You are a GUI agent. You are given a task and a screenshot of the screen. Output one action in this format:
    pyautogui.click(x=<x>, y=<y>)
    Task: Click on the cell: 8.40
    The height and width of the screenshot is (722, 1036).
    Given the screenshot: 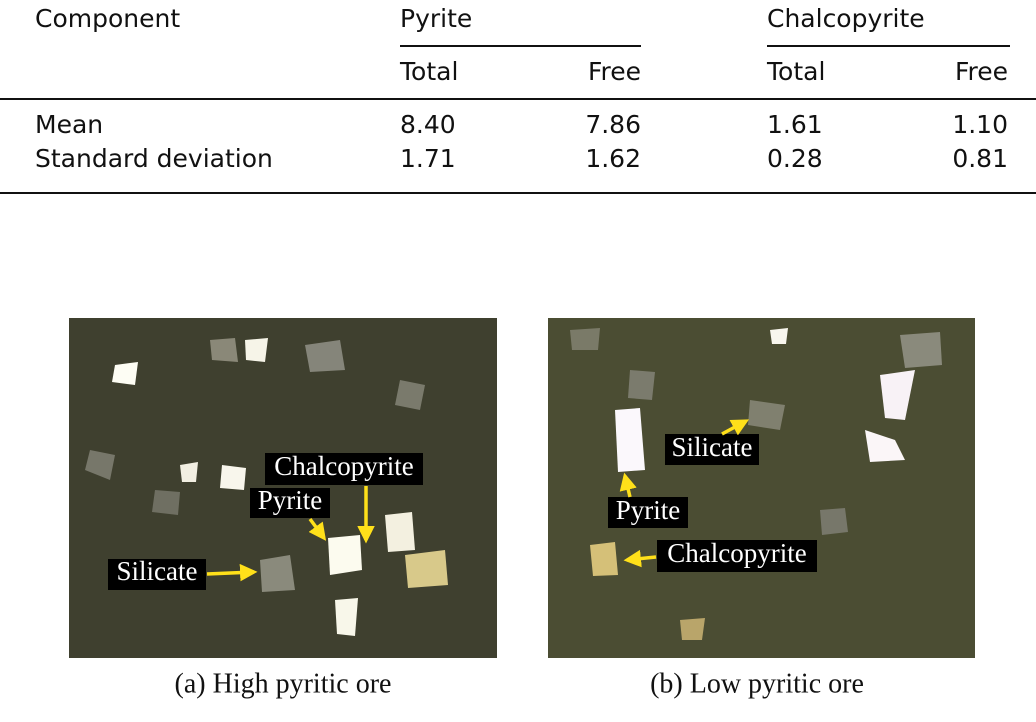 What is the action you would take?
    pyautogui.click(x=428, y=124)
    